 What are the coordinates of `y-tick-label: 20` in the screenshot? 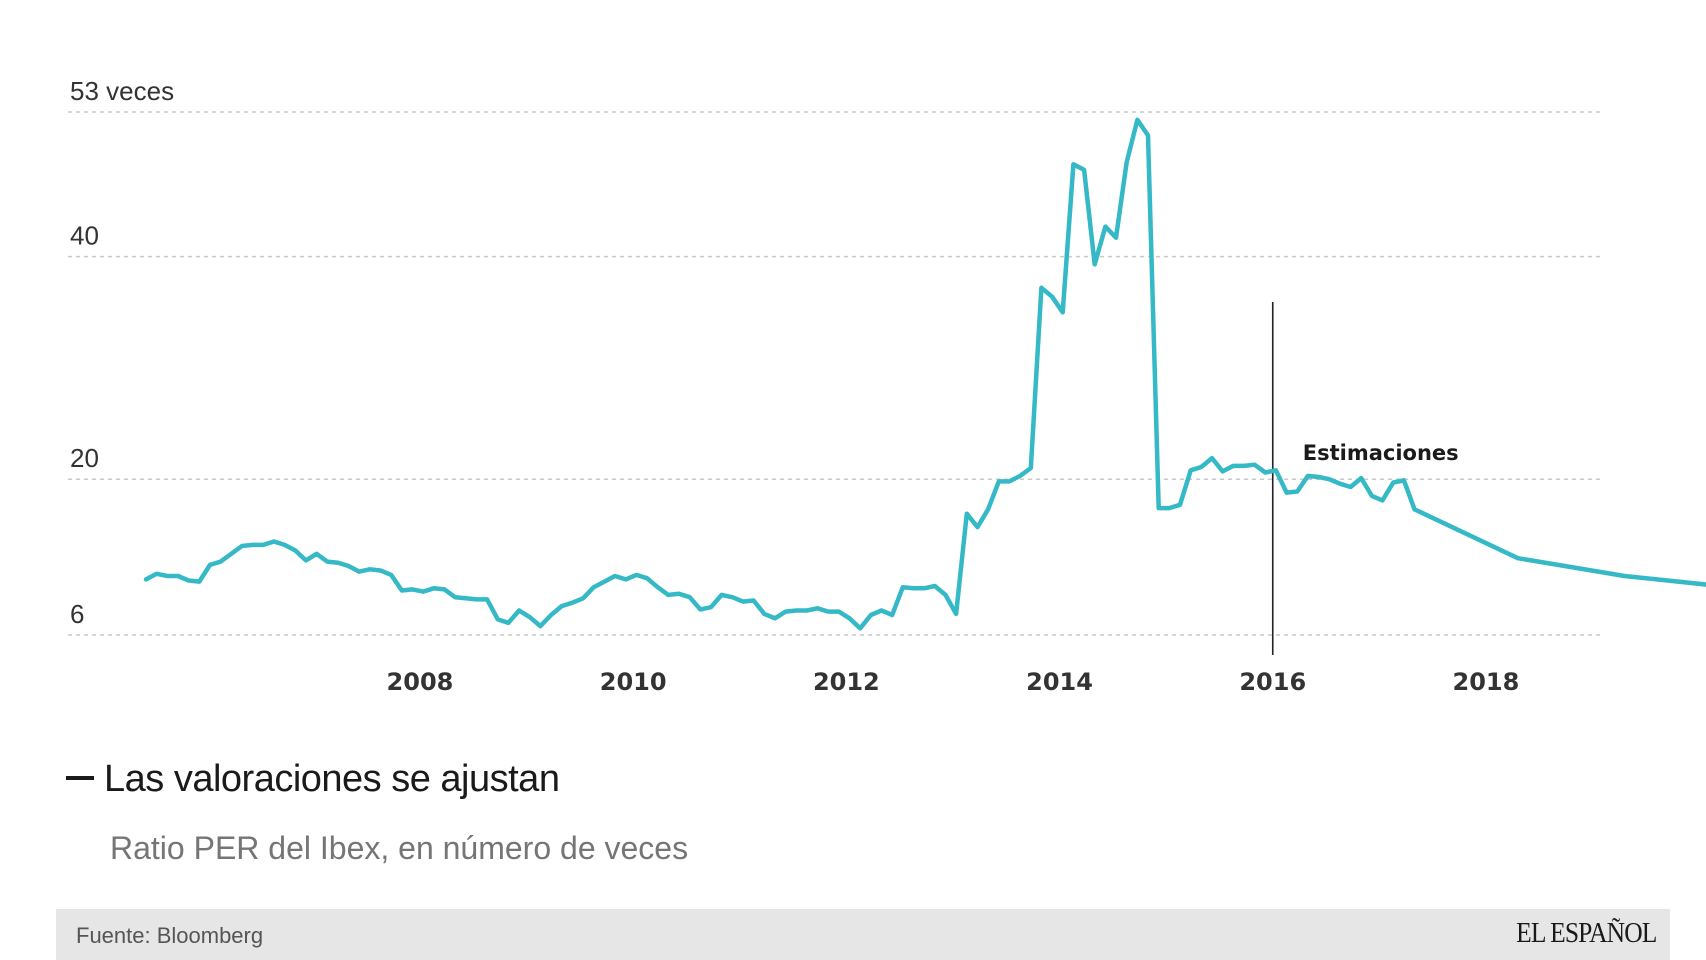 It's located at (84, 458).